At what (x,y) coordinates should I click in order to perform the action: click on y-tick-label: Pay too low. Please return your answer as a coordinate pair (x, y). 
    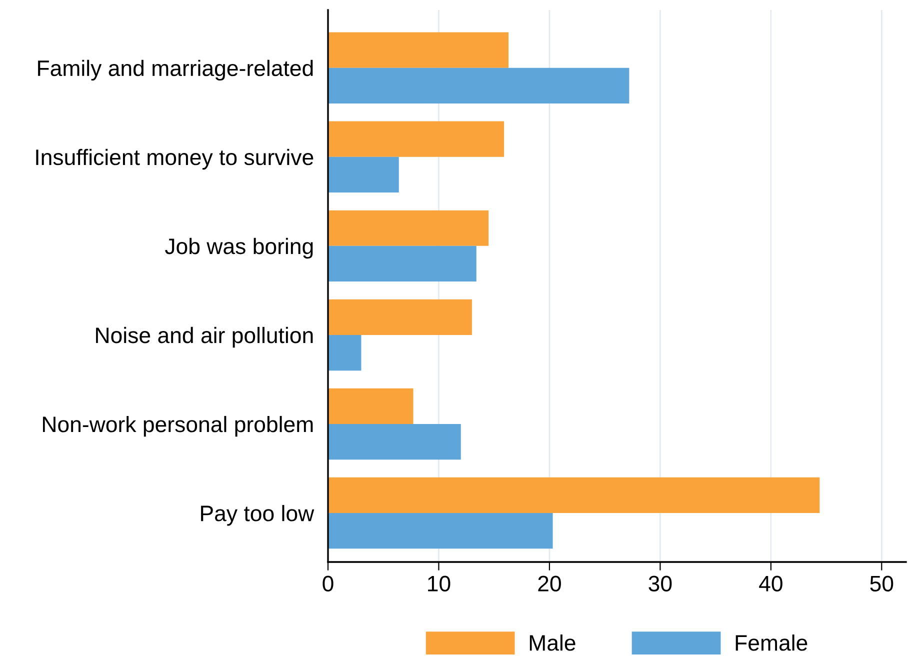
    Looking at the image, I should click on (257, 515).